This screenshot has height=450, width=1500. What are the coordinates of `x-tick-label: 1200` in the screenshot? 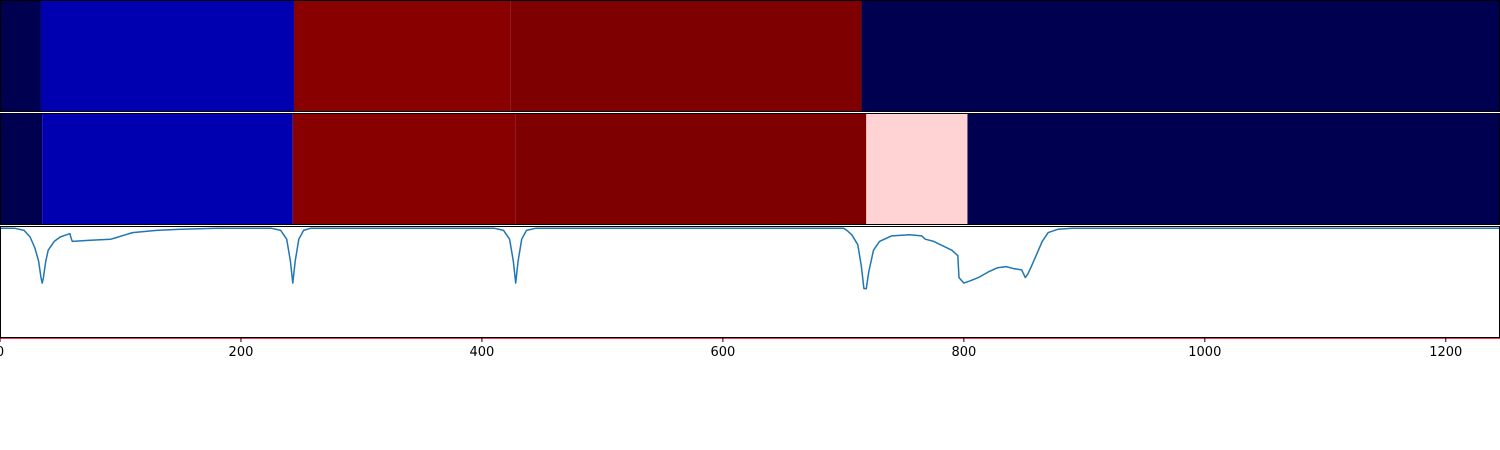 It's located at (1445, 352).